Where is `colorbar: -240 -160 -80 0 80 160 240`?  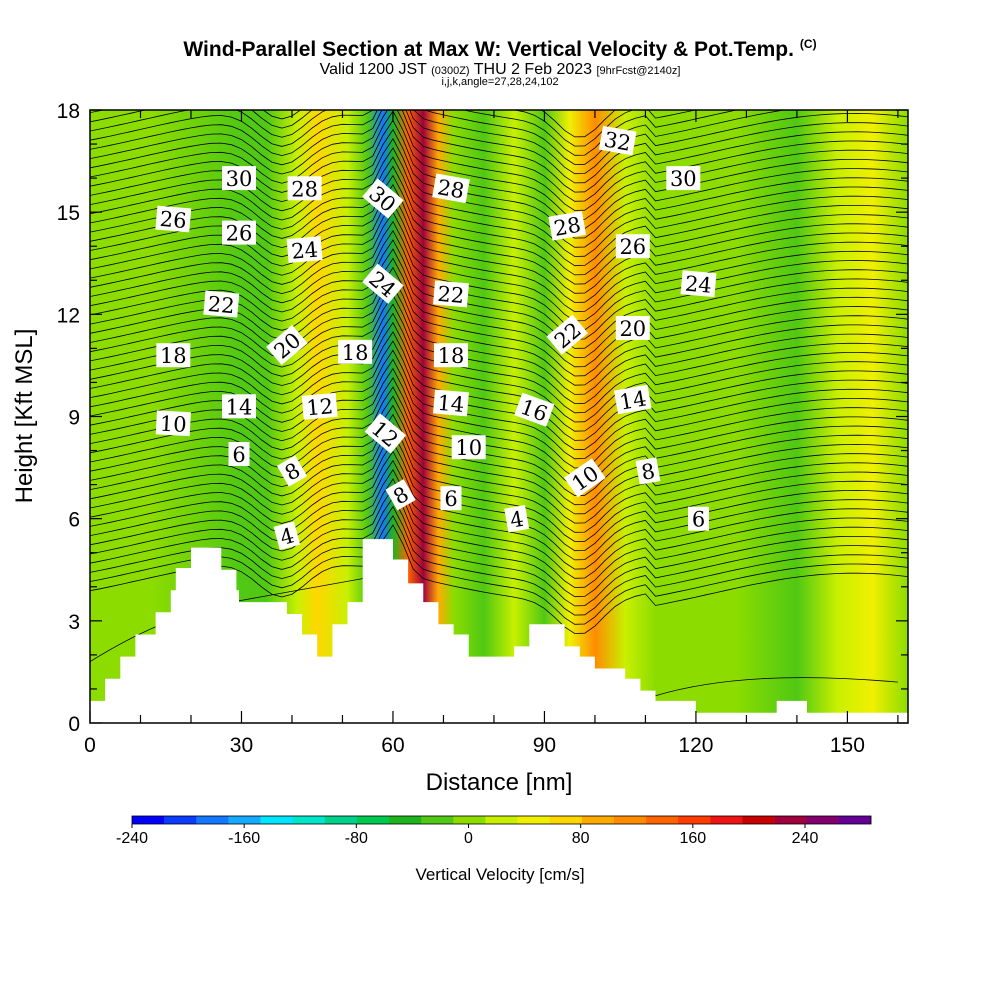
colorbar: -240 -160 -80 0 80 160 240 is located at coordinates (494, 831).